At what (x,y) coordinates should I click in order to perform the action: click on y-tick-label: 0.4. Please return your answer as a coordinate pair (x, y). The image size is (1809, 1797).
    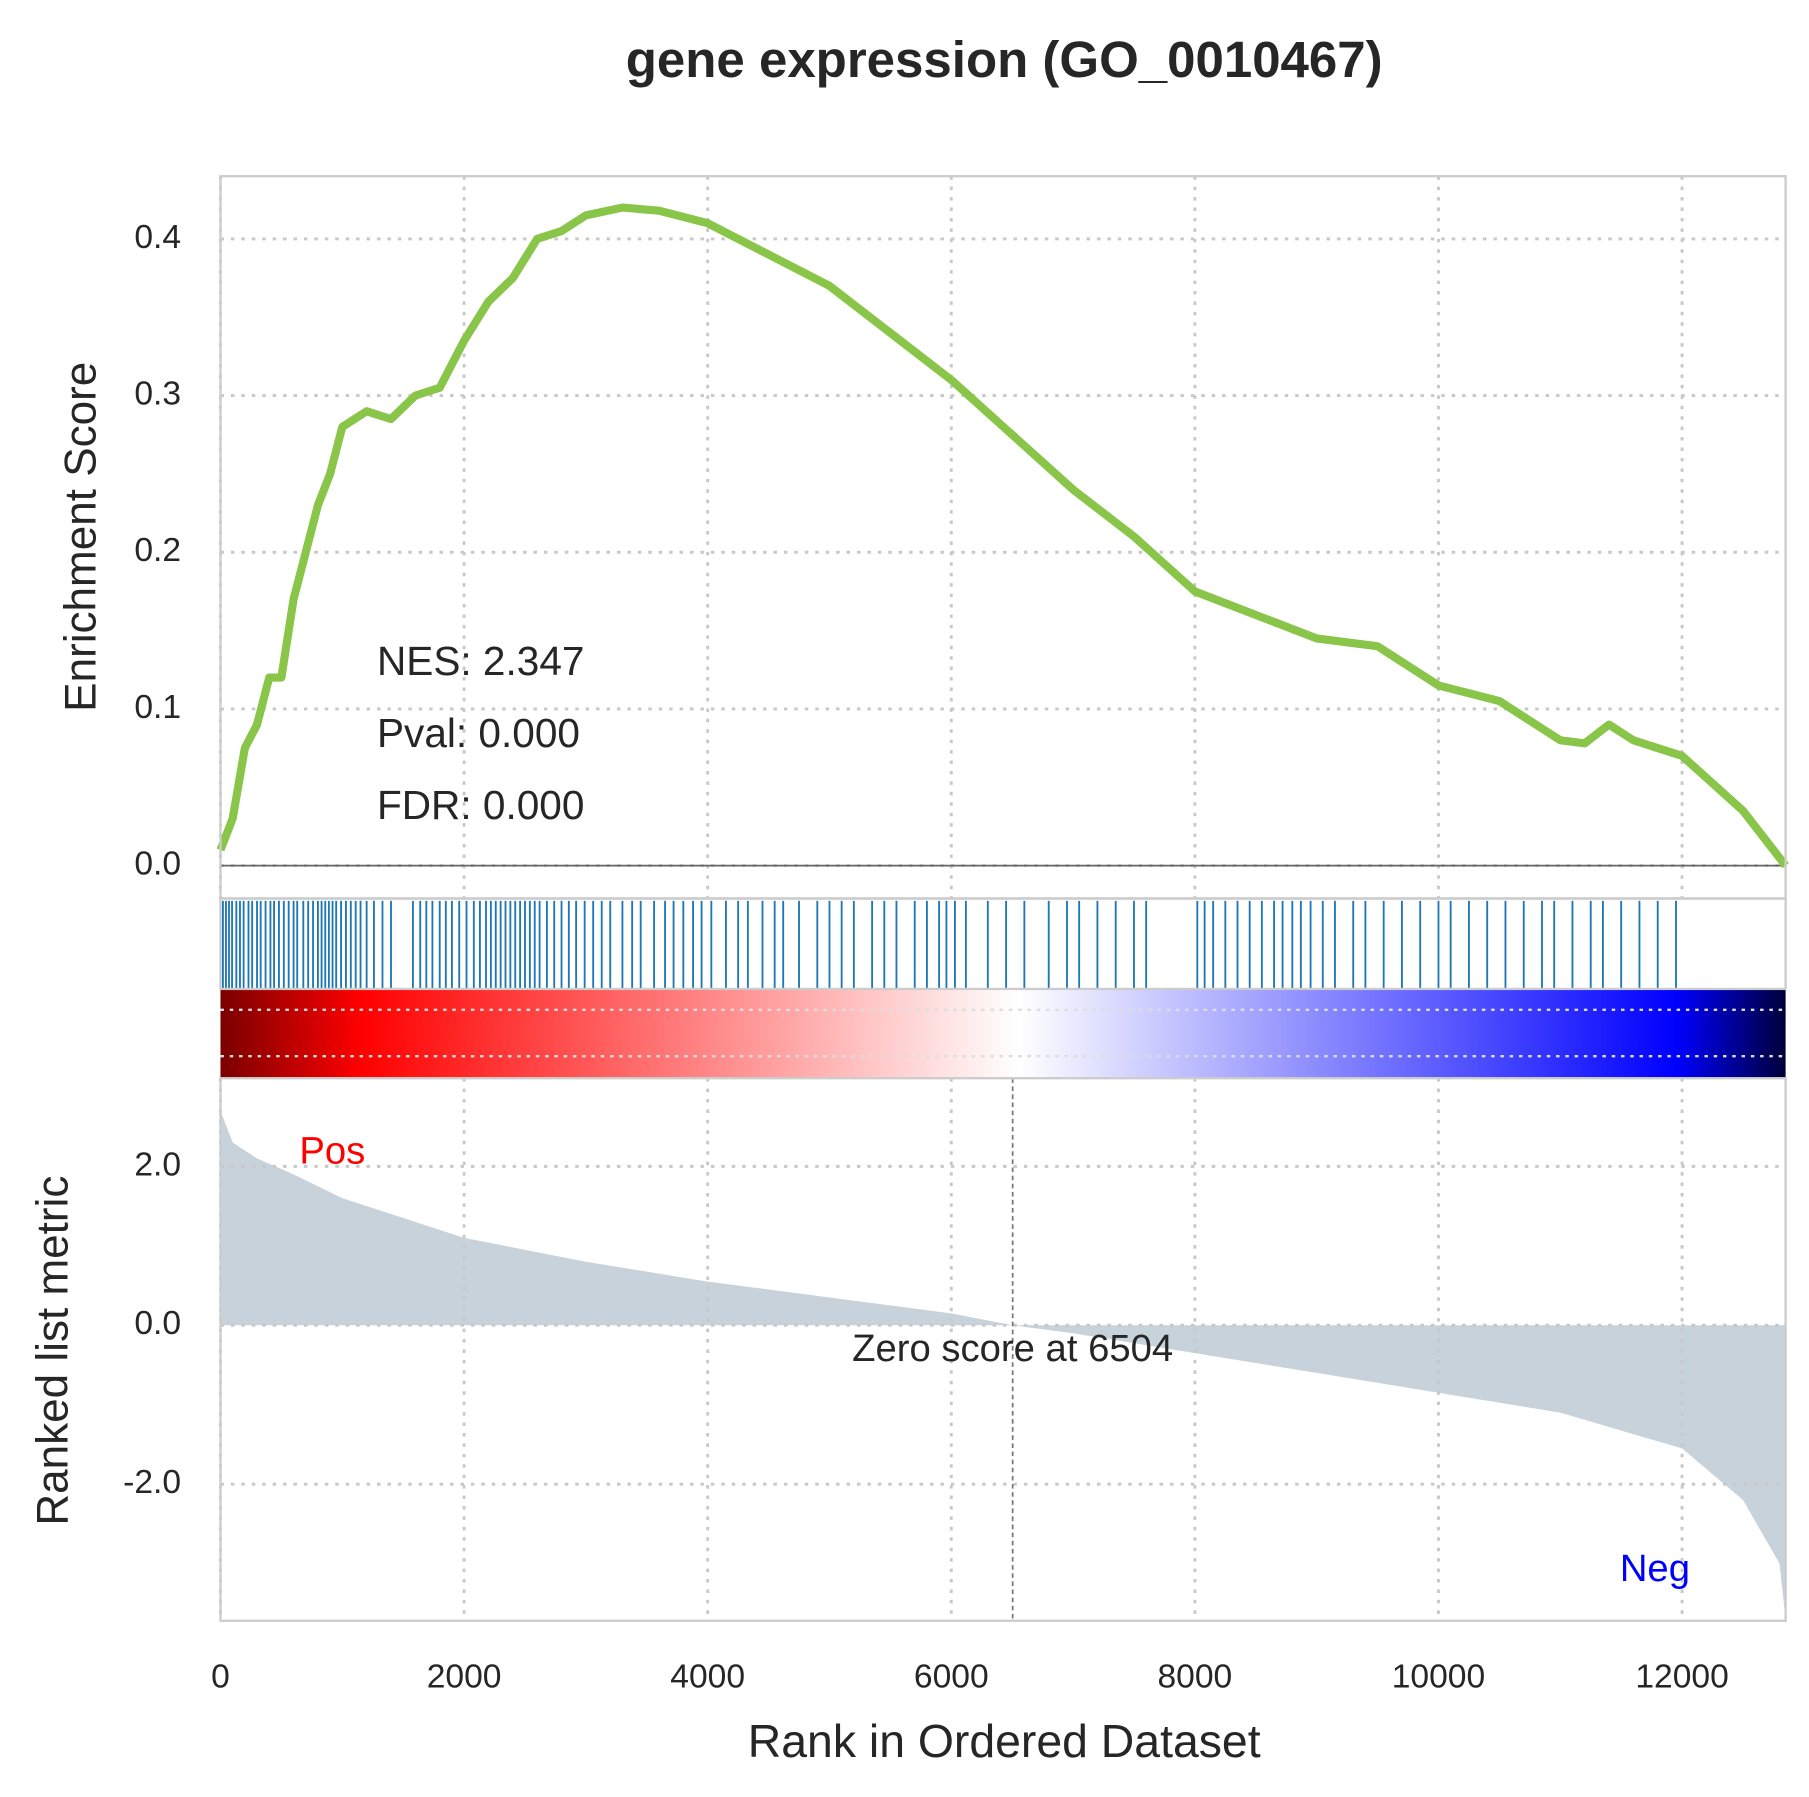
    Looking at the image, I should click on (157, 237).